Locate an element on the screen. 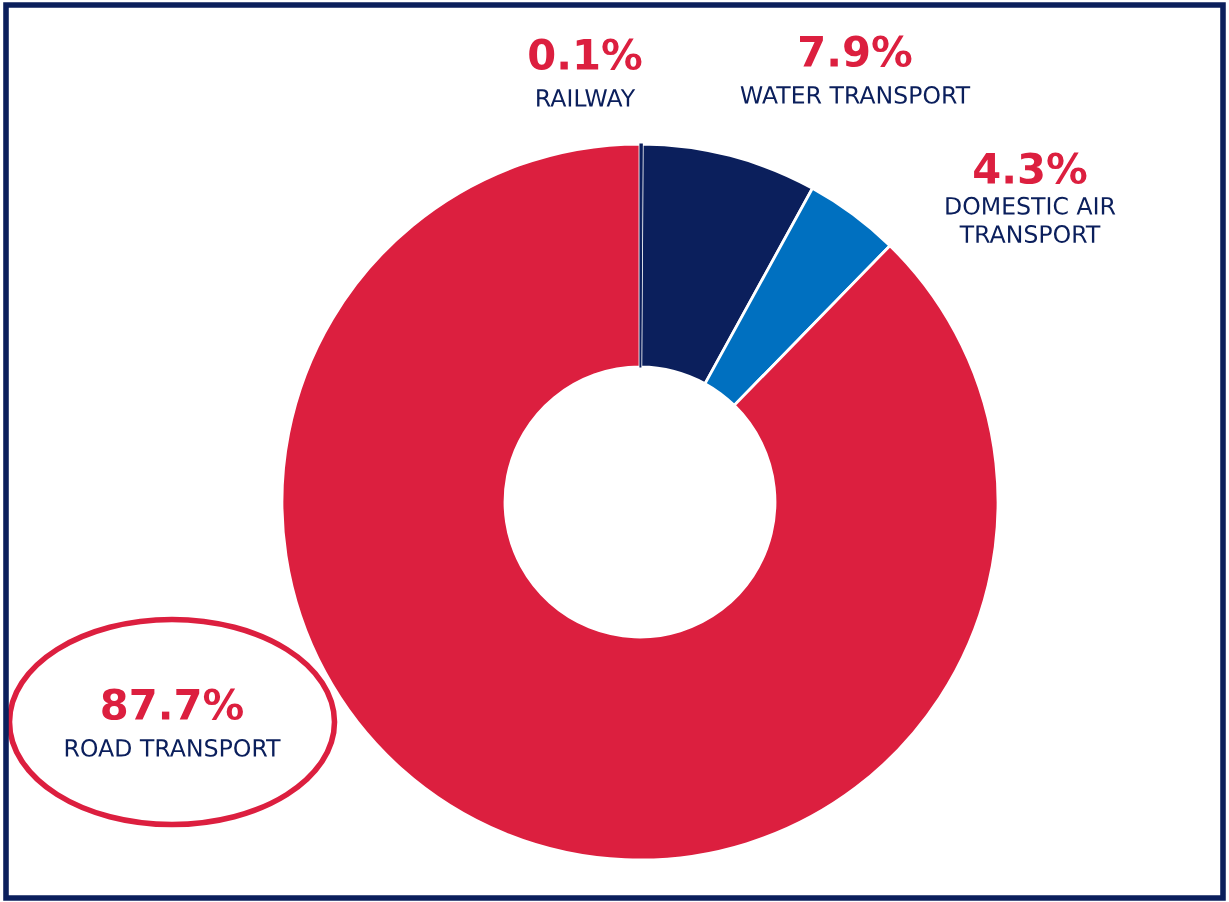 Image resolution: width=1229 pixels, height=902 pixels. data-label: 4.3% is located at coordinates (1030, 168).